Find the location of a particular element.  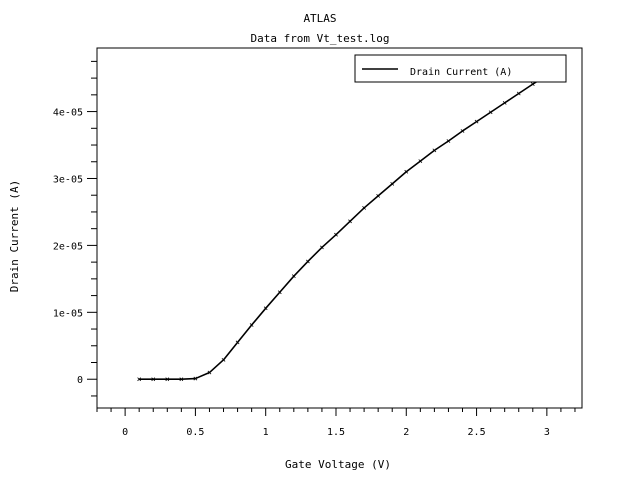

y-tick-label: 1e-05 is located at coordinates (68, 313).